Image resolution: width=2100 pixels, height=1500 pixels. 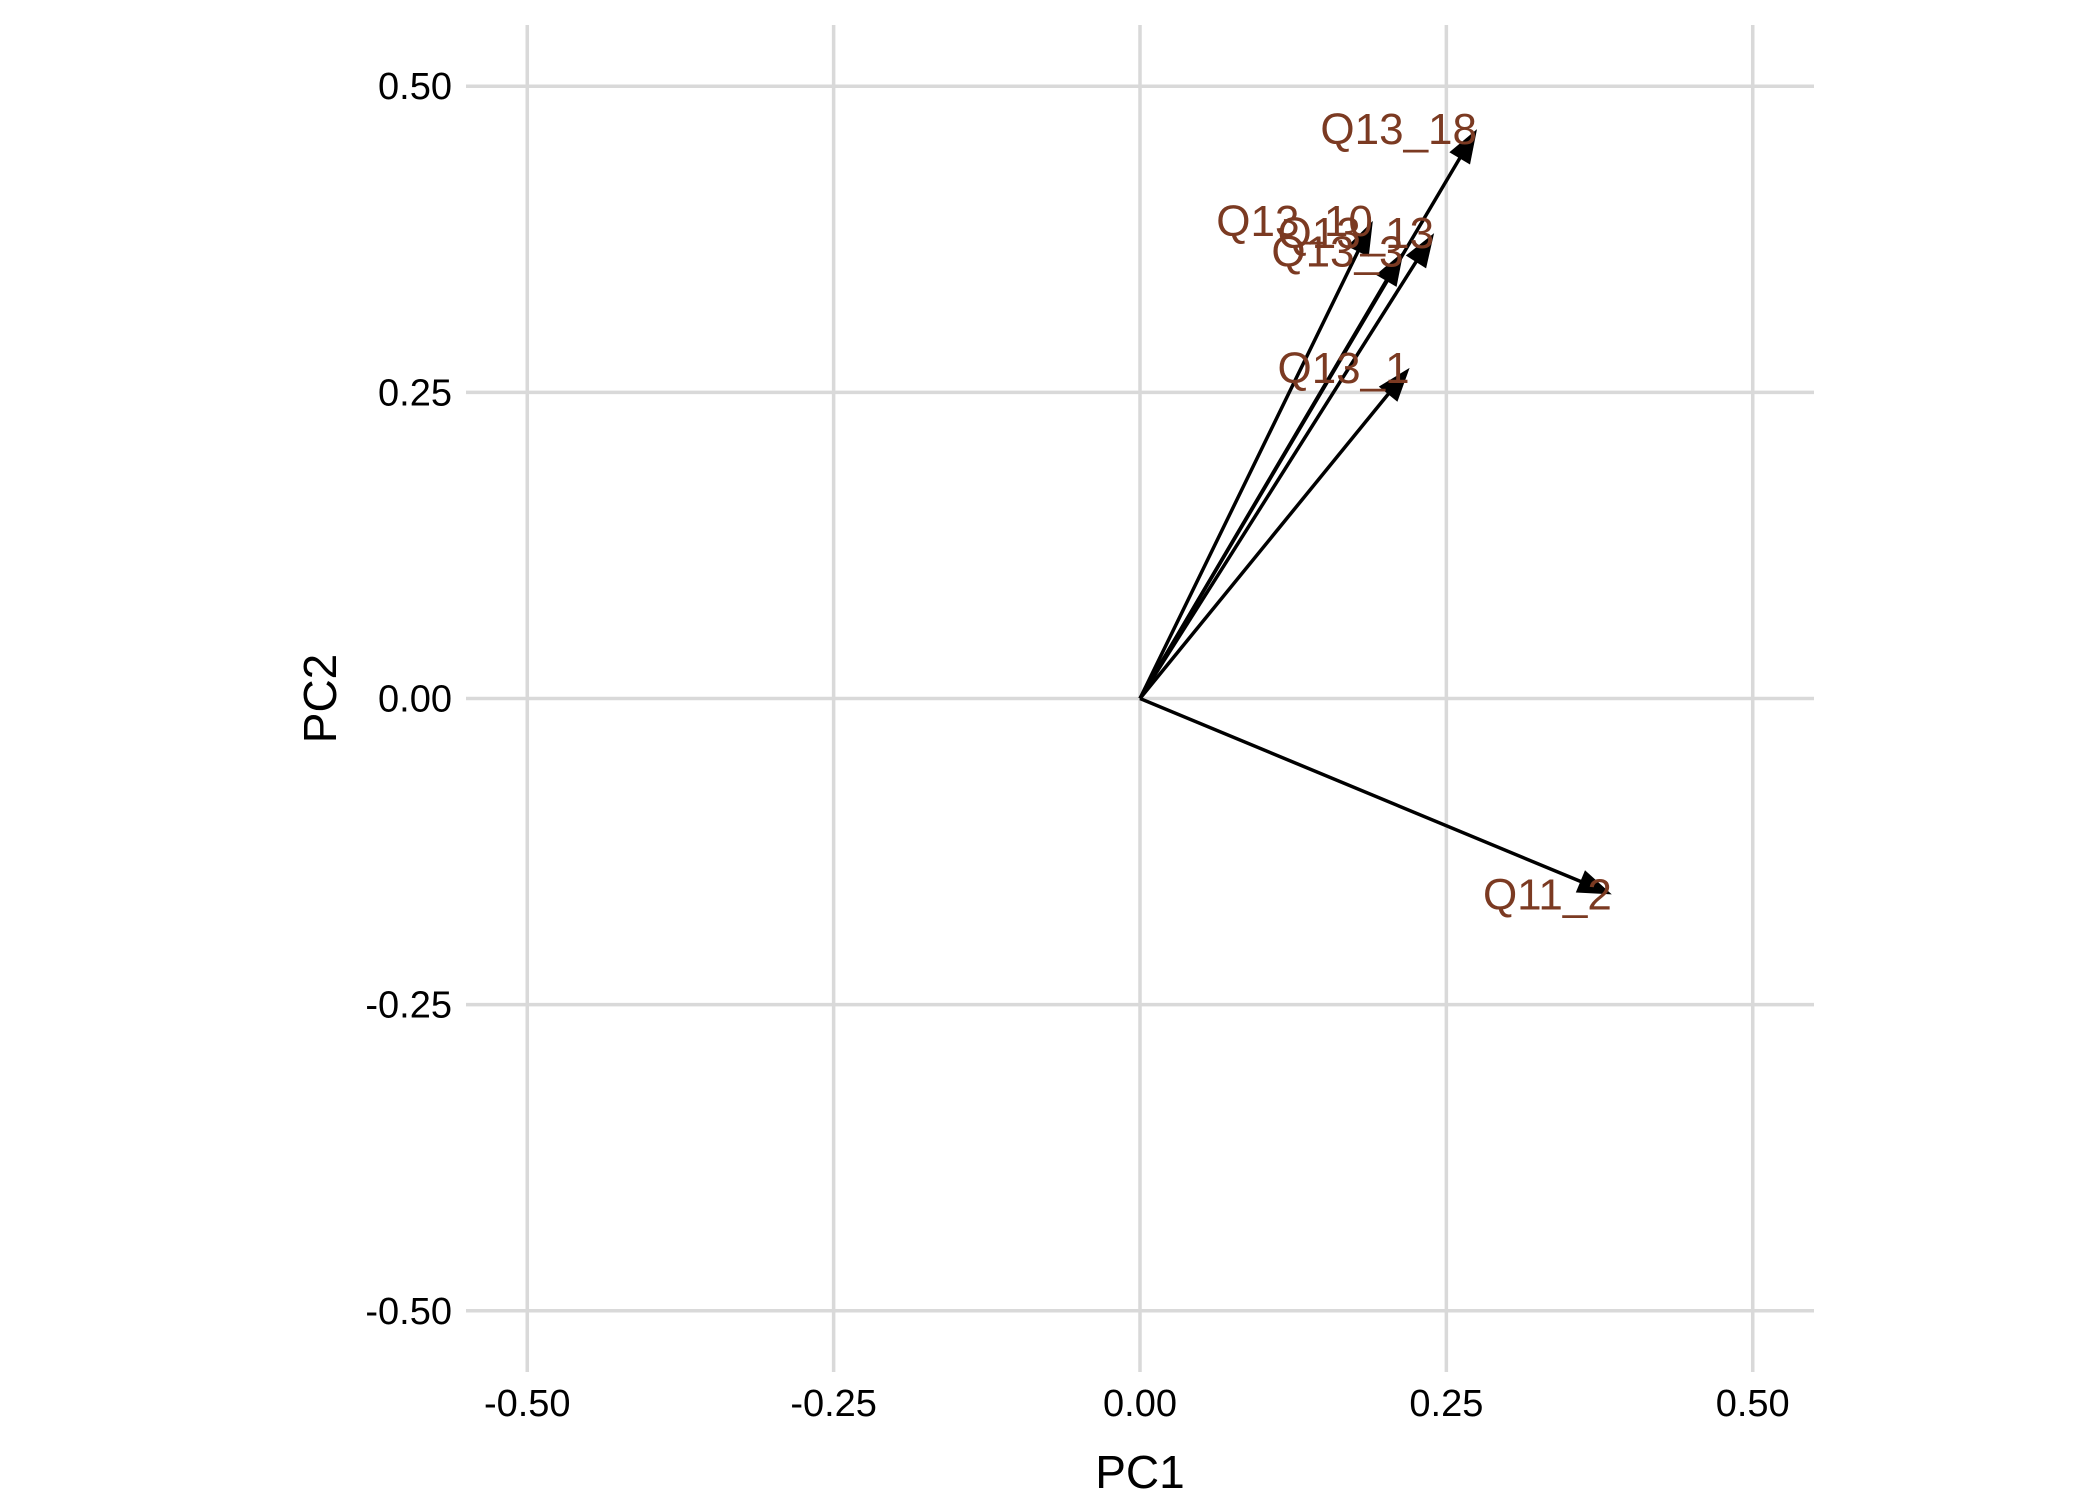 I want to click on x-tick-label: -0.25, so click(x=833, y=1404).